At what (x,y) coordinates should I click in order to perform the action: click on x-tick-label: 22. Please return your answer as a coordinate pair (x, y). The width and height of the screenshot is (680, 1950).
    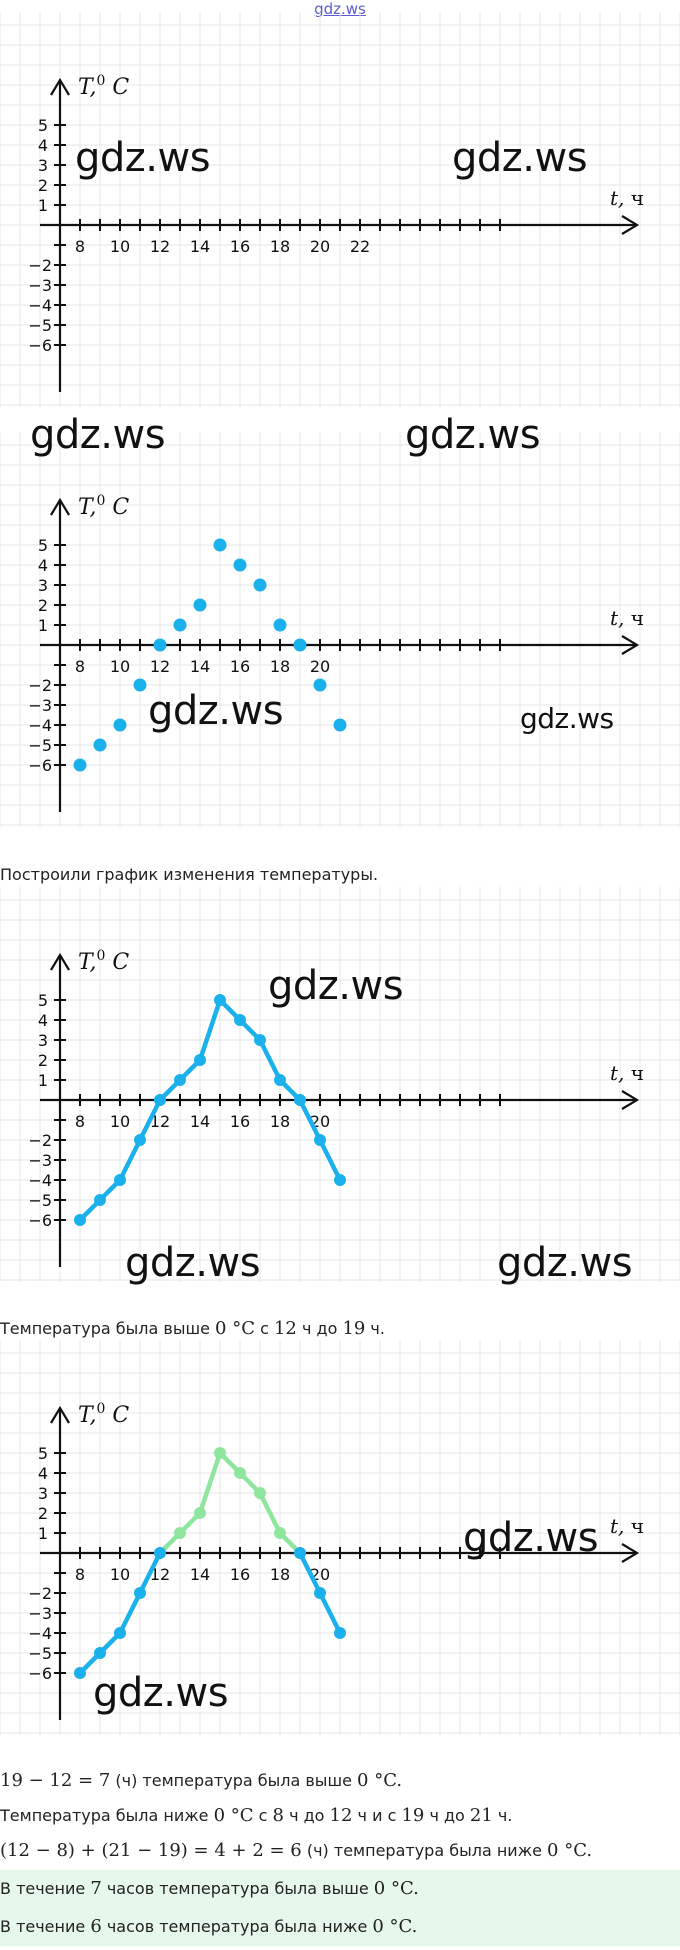
    Looking at the image, I should click on (360, 246).